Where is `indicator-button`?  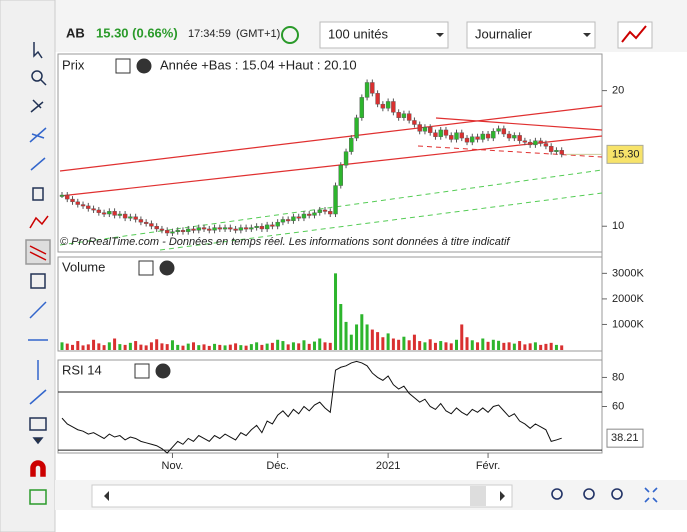 indicator-button is located at coordinates (635, 35).